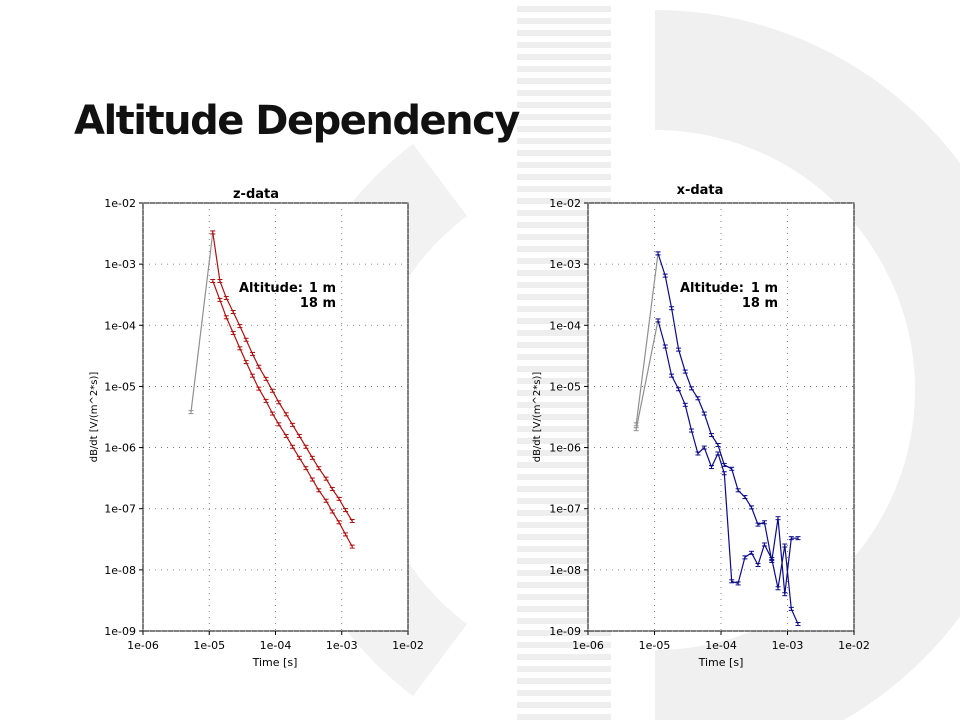 The image size is (960, 720). I want to click on y-tick-label: 1e-06, so click(120, 448).